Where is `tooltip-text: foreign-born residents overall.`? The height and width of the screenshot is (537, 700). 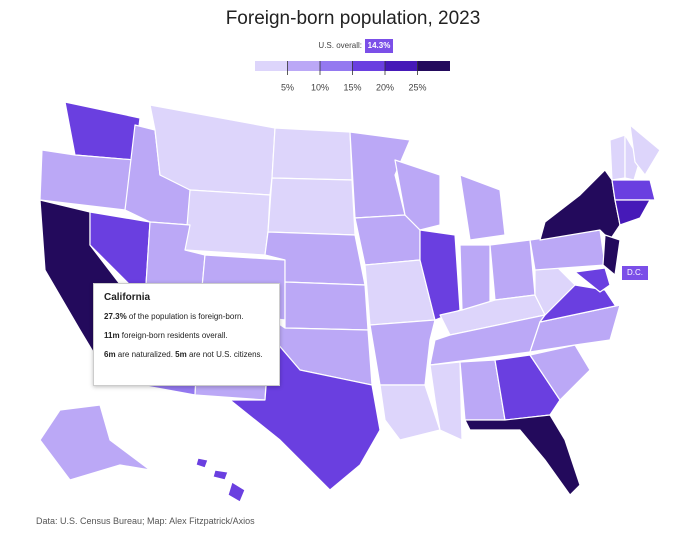
tooltip-text: foreign-born residents overall. is located at coordinates (173, 335).